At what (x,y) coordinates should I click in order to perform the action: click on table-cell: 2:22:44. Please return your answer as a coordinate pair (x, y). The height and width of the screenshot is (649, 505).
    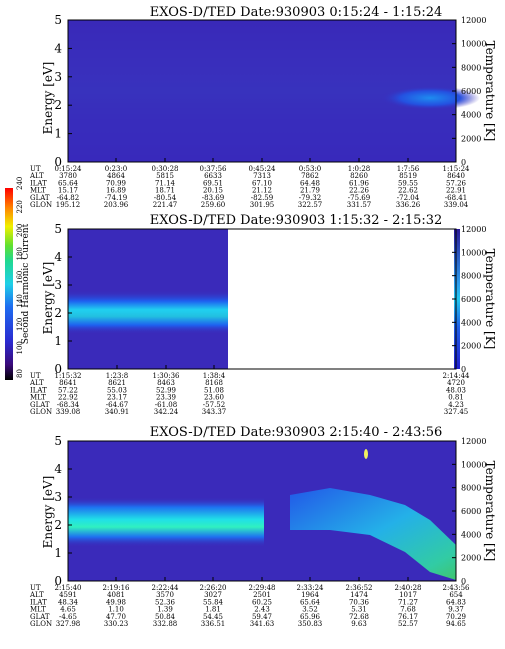
    Looking at the image, I should click on (166, 588).